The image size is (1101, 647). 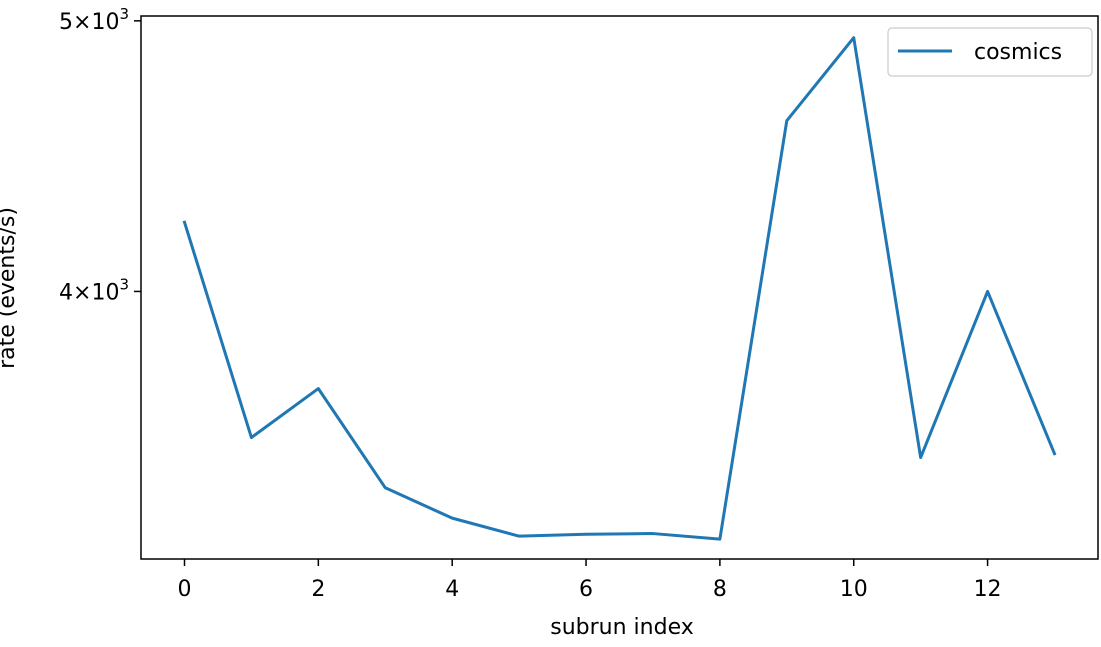 What do you see at coordinates (318, 589) in the screenshot?
I see `x-tick-label: 2` at bounding box center [318, 589].